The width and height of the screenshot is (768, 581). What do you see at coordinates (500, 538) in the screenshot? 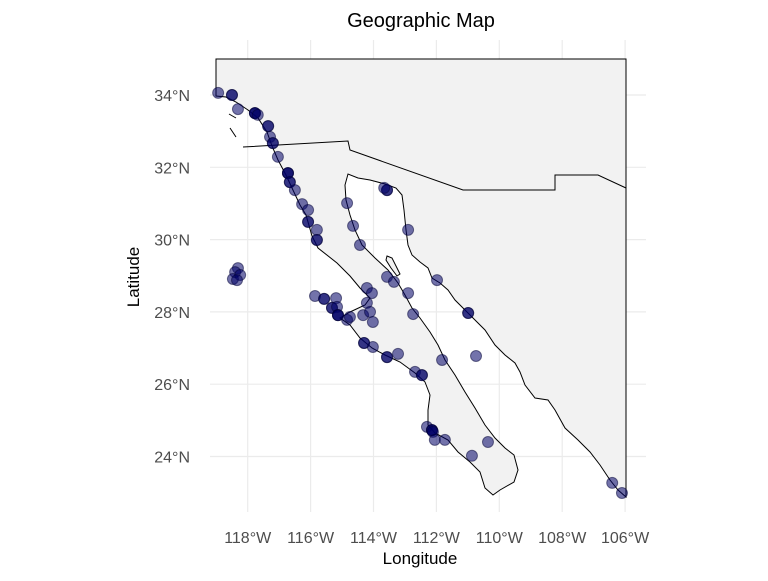
I see `x-tick-label: 110°W` at bounding box center [500, 538].